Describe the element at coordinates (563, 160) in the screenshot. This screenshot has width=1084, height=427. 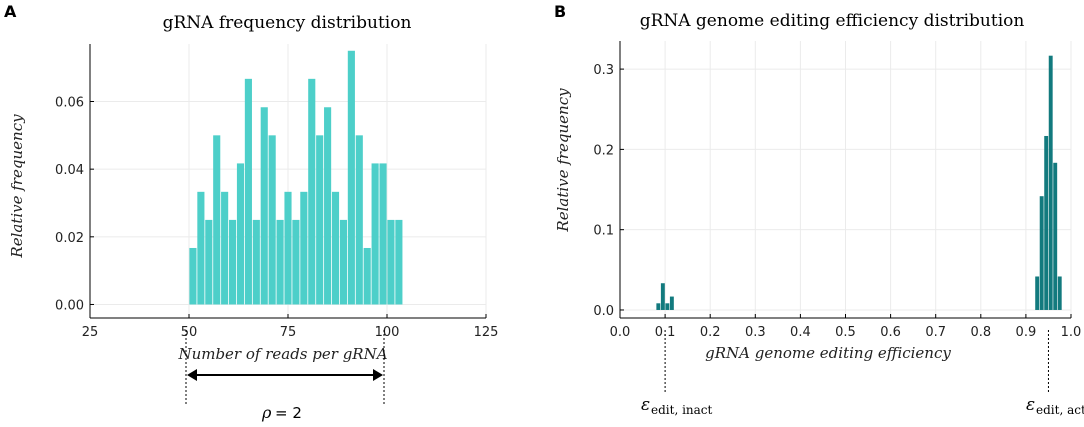
I see `chart-b-ylabel: Relative frequency` at that location.